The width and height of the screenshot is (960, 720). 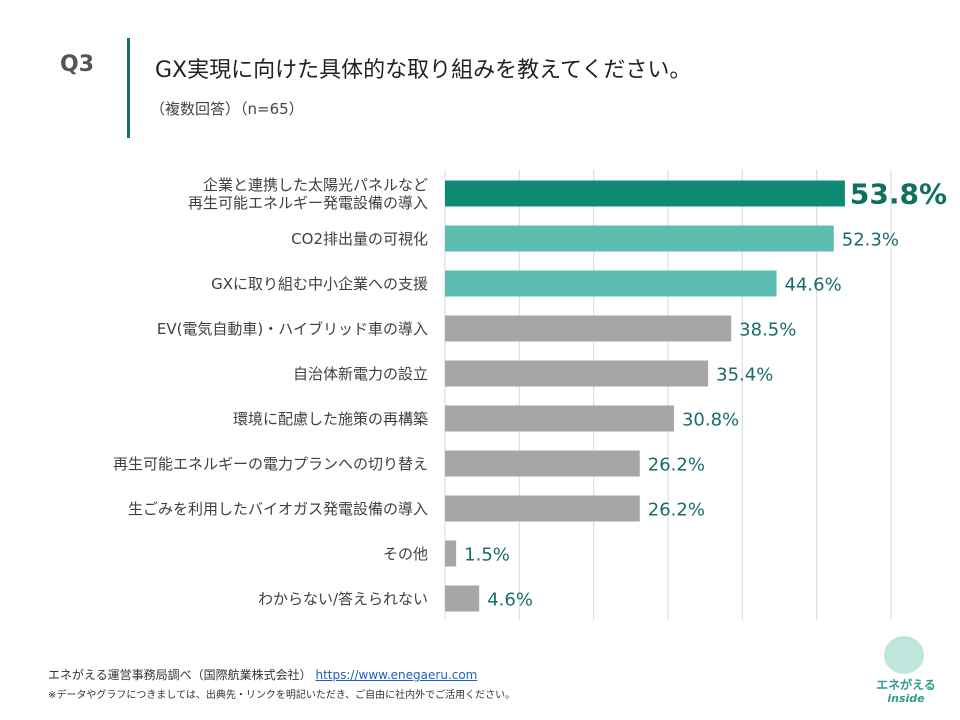 What do you see at coordinates (77, 64) in the screenshot?
I see `question-number: Q3` at bounding box center [77, 64].